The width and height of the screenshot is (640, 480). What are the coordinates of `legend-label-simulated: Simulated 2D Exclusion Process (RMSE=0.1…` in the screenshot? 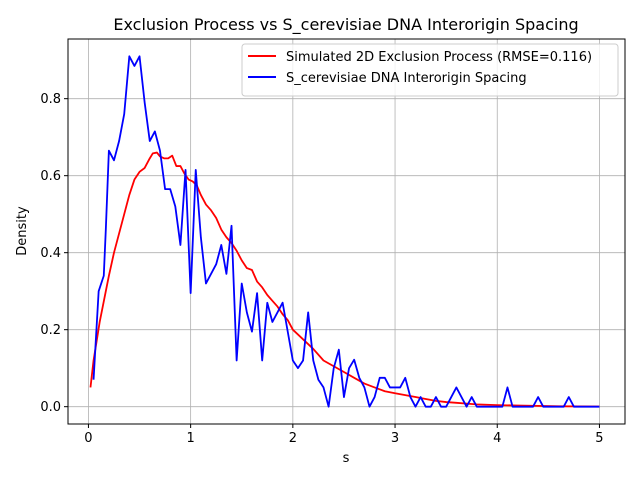 It's located at (439, 57).